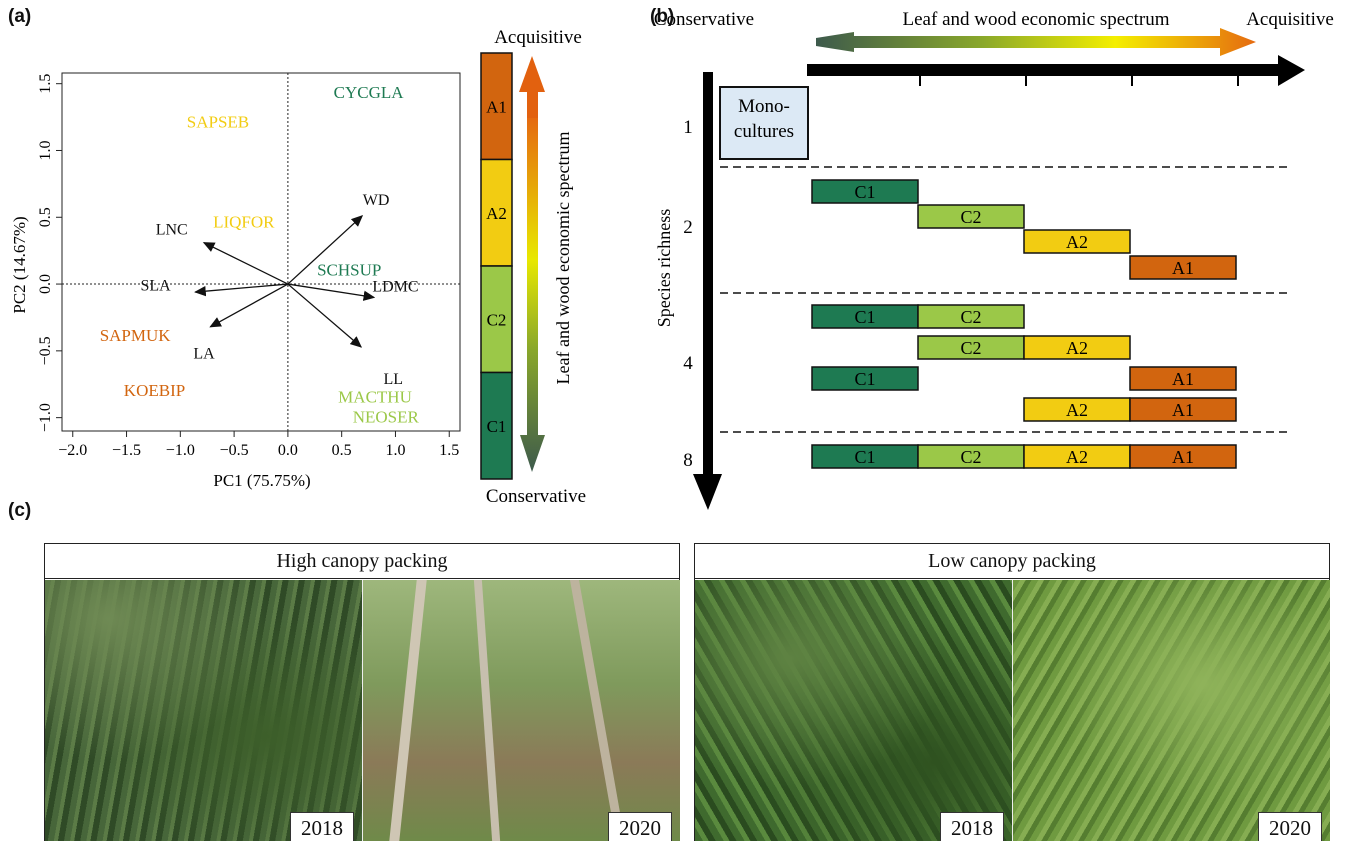 The image size is (1357, 841). I want to click on richness-level: 1, so click(688, 127).